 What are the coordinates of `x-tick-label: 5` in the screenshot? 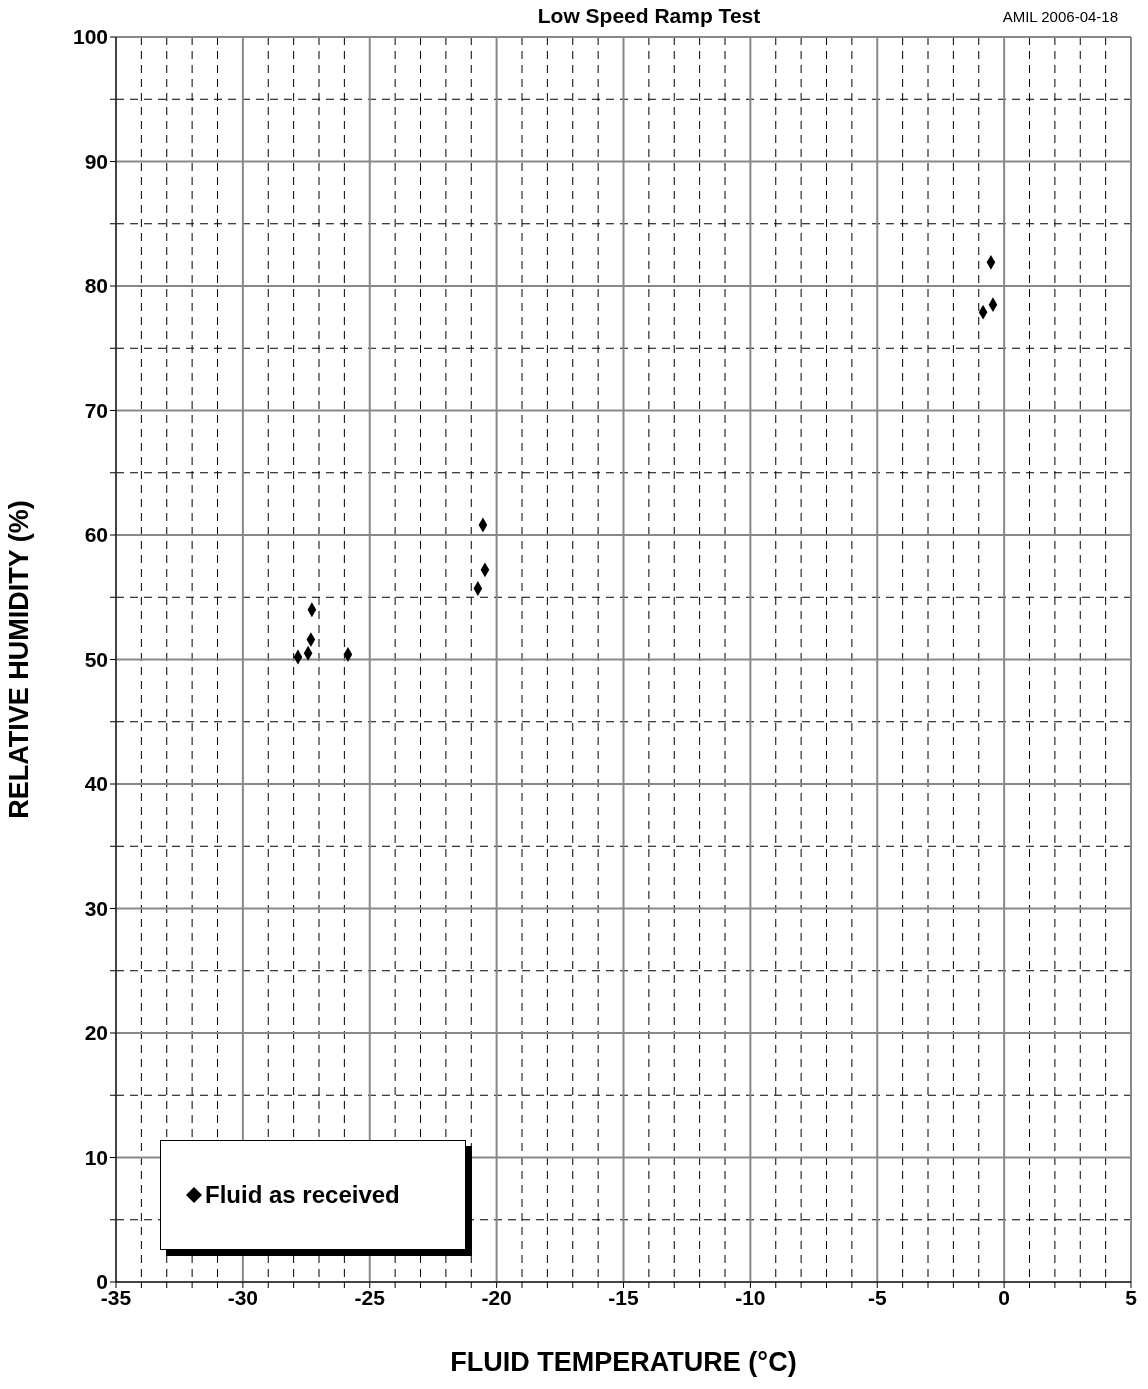 It's located at (1131, 1297).